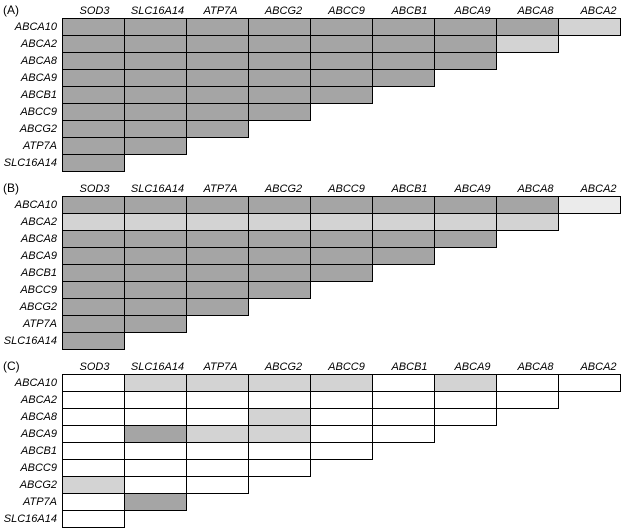 This screenshot has height=529, width=633. I want to click on row-label-abca10: ABCA10, so click(35, 383).